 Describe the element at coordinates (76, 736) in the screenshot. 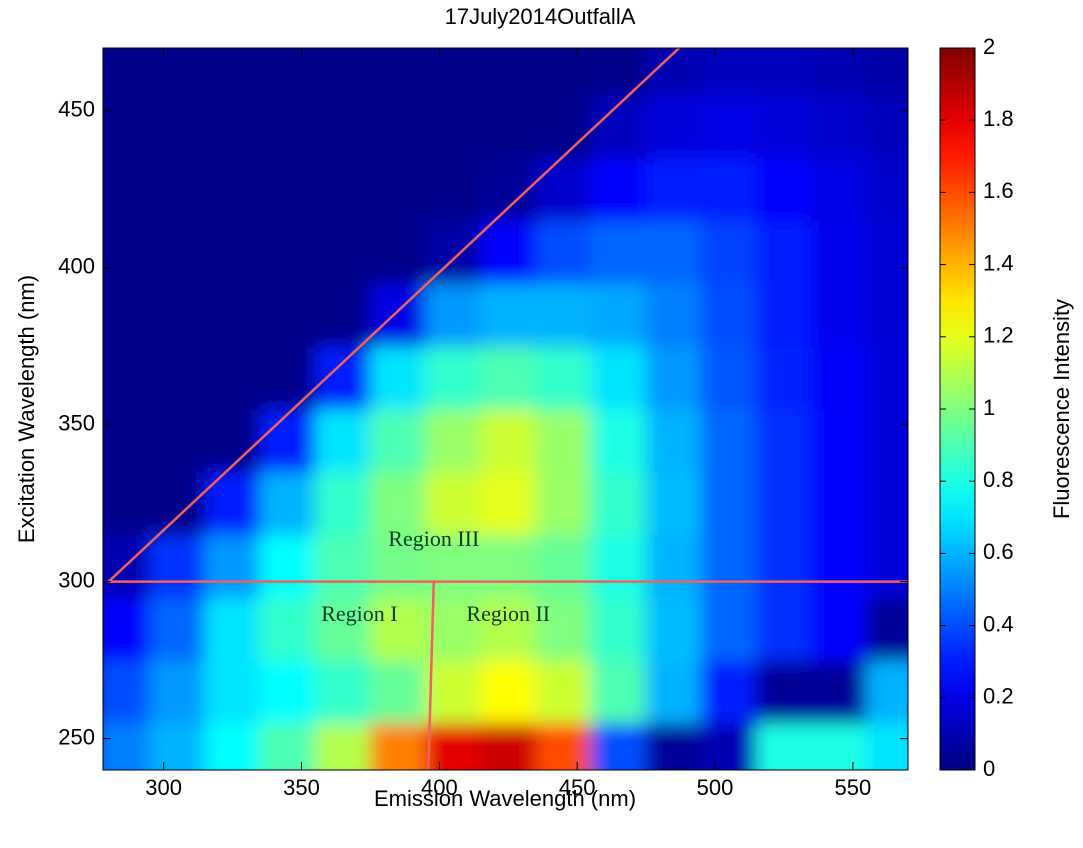

I see `y-tick-label: 250` at that location.